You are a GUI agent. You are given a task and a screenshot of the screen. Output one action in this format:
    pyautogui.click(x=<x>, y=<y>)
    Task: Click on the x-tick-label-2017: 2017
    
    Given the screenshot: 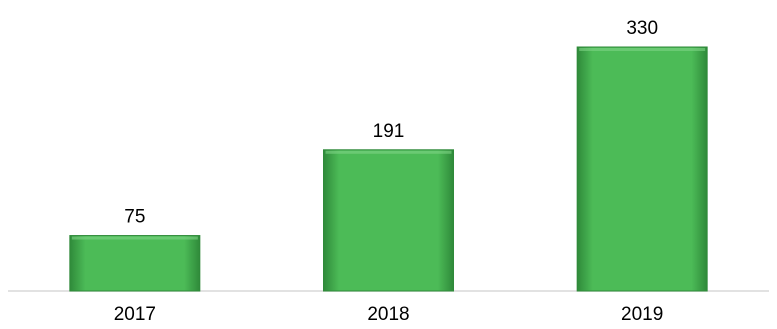 What is the action you would take?
    pyautogui.click(x=135, y=314)
    